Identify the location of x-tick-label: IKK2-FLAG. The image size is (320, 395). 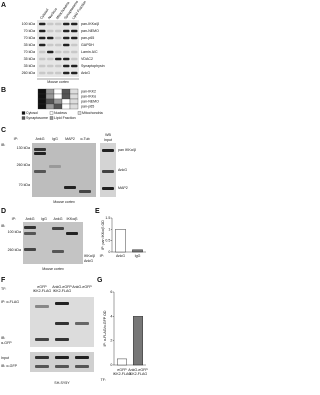
(138, 374).